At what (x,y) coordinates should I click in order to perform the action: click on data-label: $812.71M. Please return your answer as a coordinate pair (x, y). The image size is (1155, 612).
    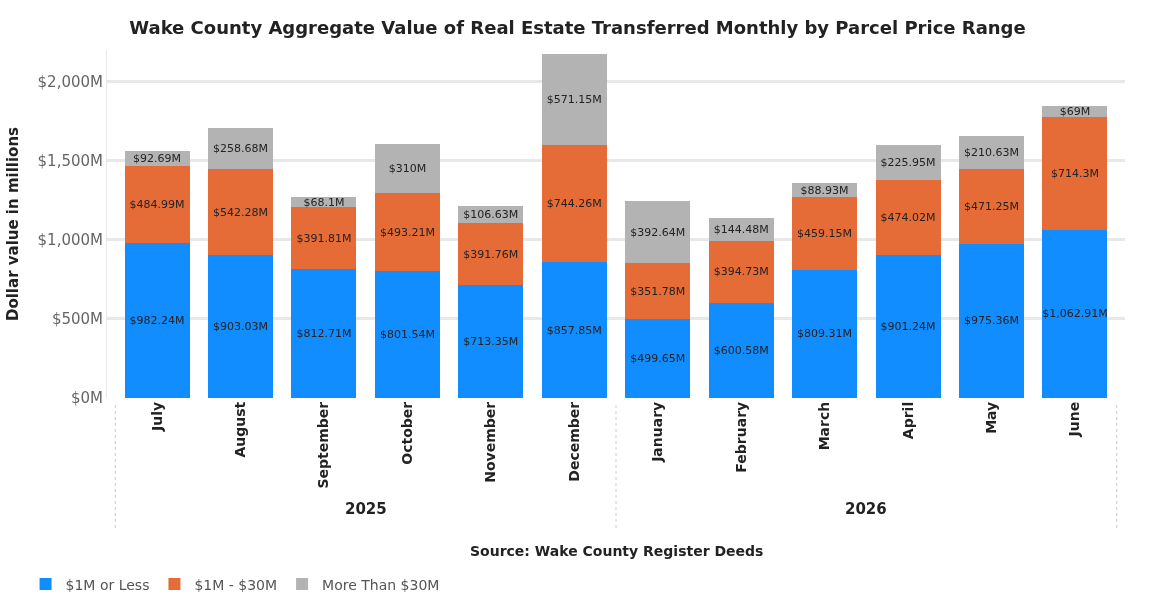
    Looking at the image, I should click on (324, 334).